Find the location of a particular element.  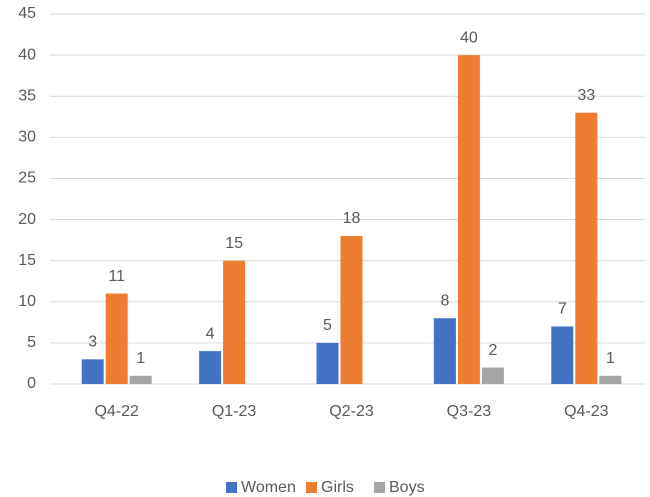

y-tick-label: 35 is located at coordinates (27, 95).